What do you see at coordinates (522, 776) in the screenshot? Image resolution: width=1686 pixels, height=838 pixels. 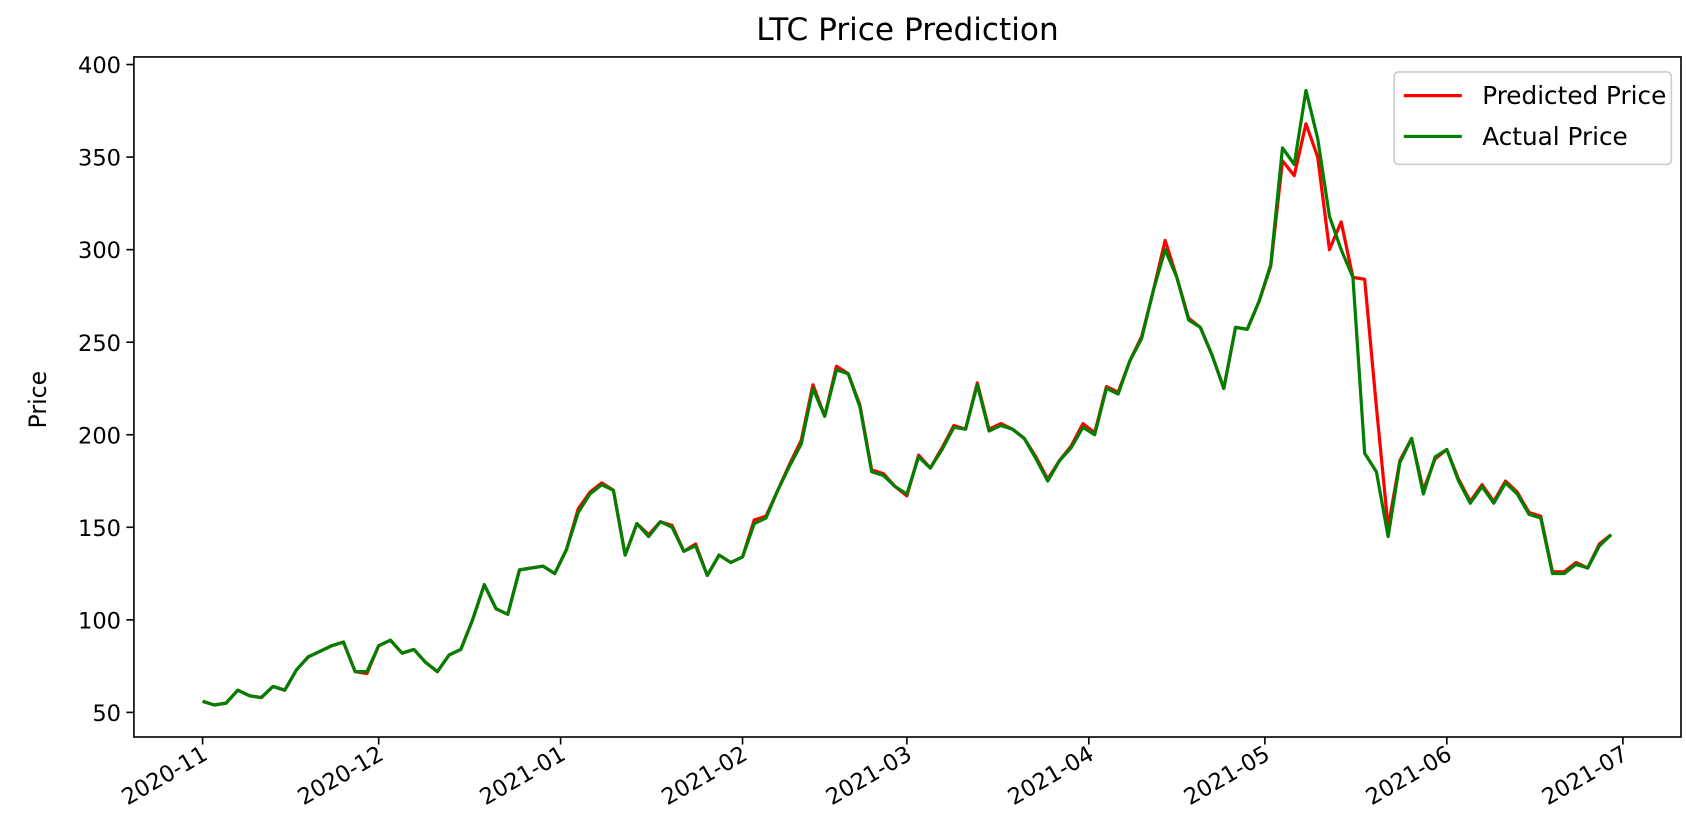 I see `x-tick-label: 2021-01` at bounding box center [522, 776].